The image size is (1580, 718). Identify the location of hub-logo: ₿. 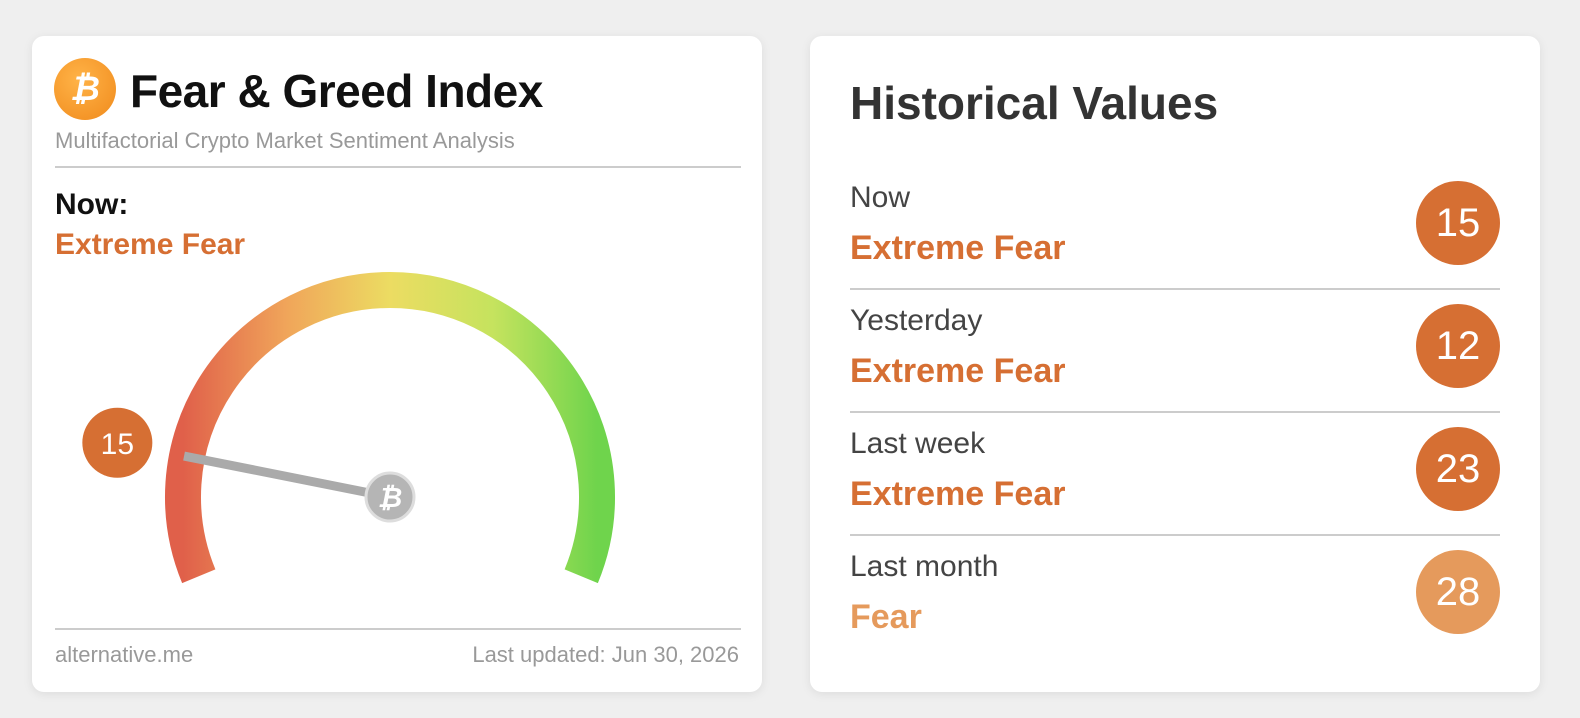
(390, 497).